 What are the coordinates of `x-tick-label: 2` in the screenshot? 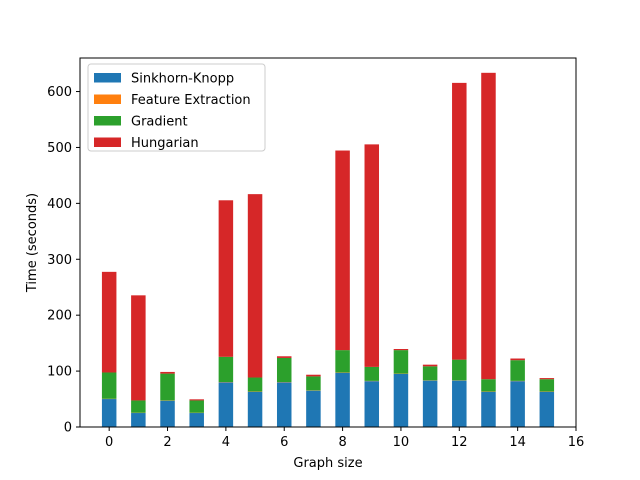 It's located at (167, 442).